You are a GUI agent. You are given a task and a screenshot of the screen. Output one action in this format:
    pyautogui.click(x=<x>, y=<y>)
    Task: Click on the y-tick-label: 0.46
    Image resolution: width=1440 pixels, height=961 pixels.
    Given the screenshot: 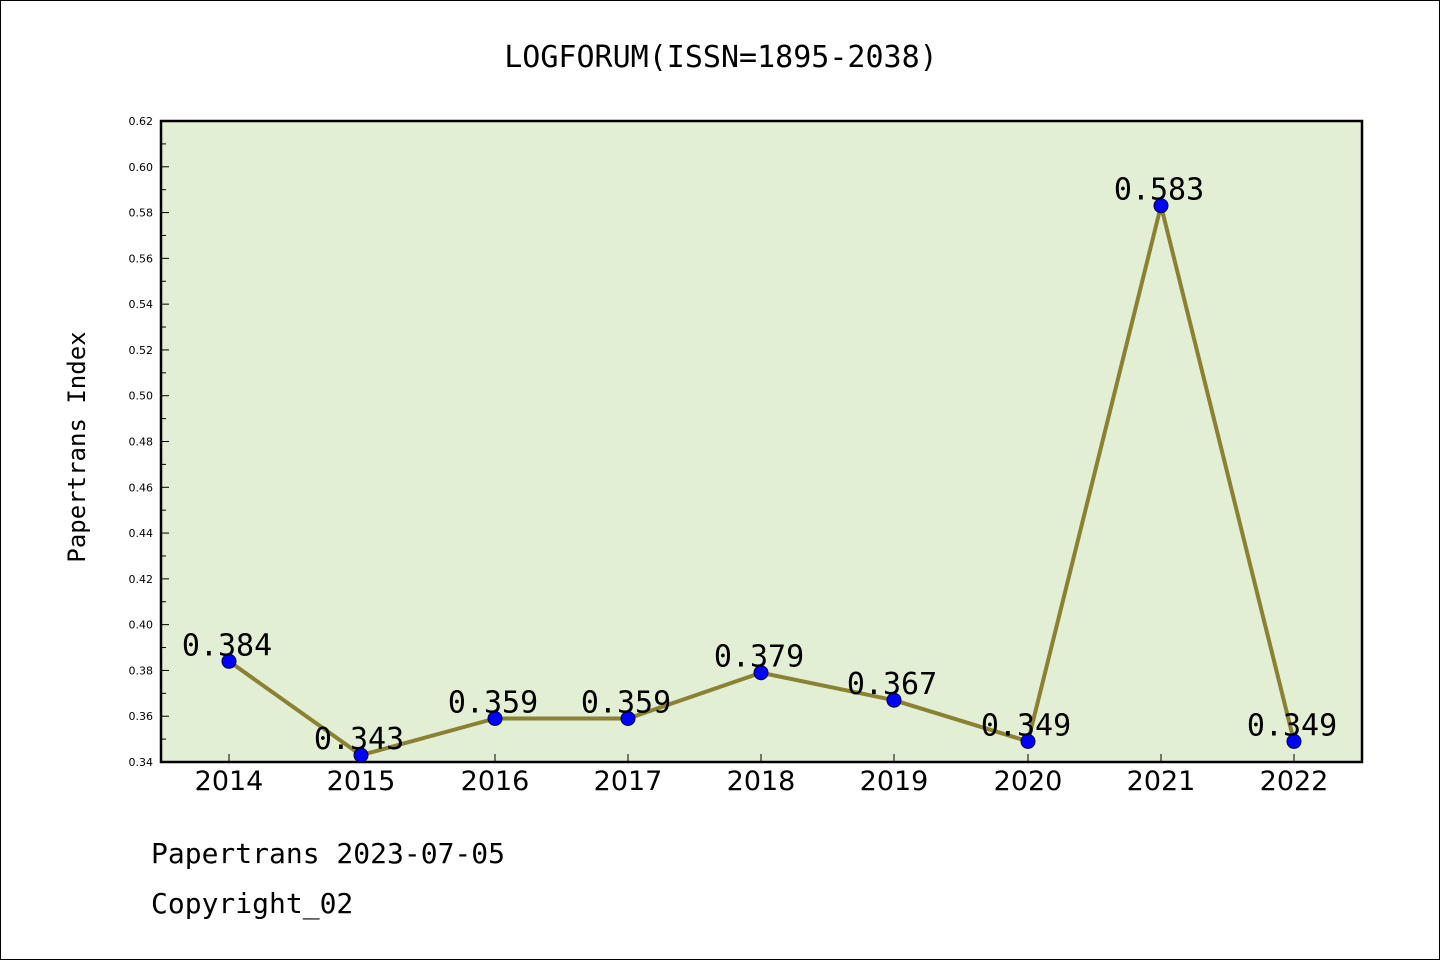 What is the action you would take?
    pyautogui.click(x=141, y=487)
    